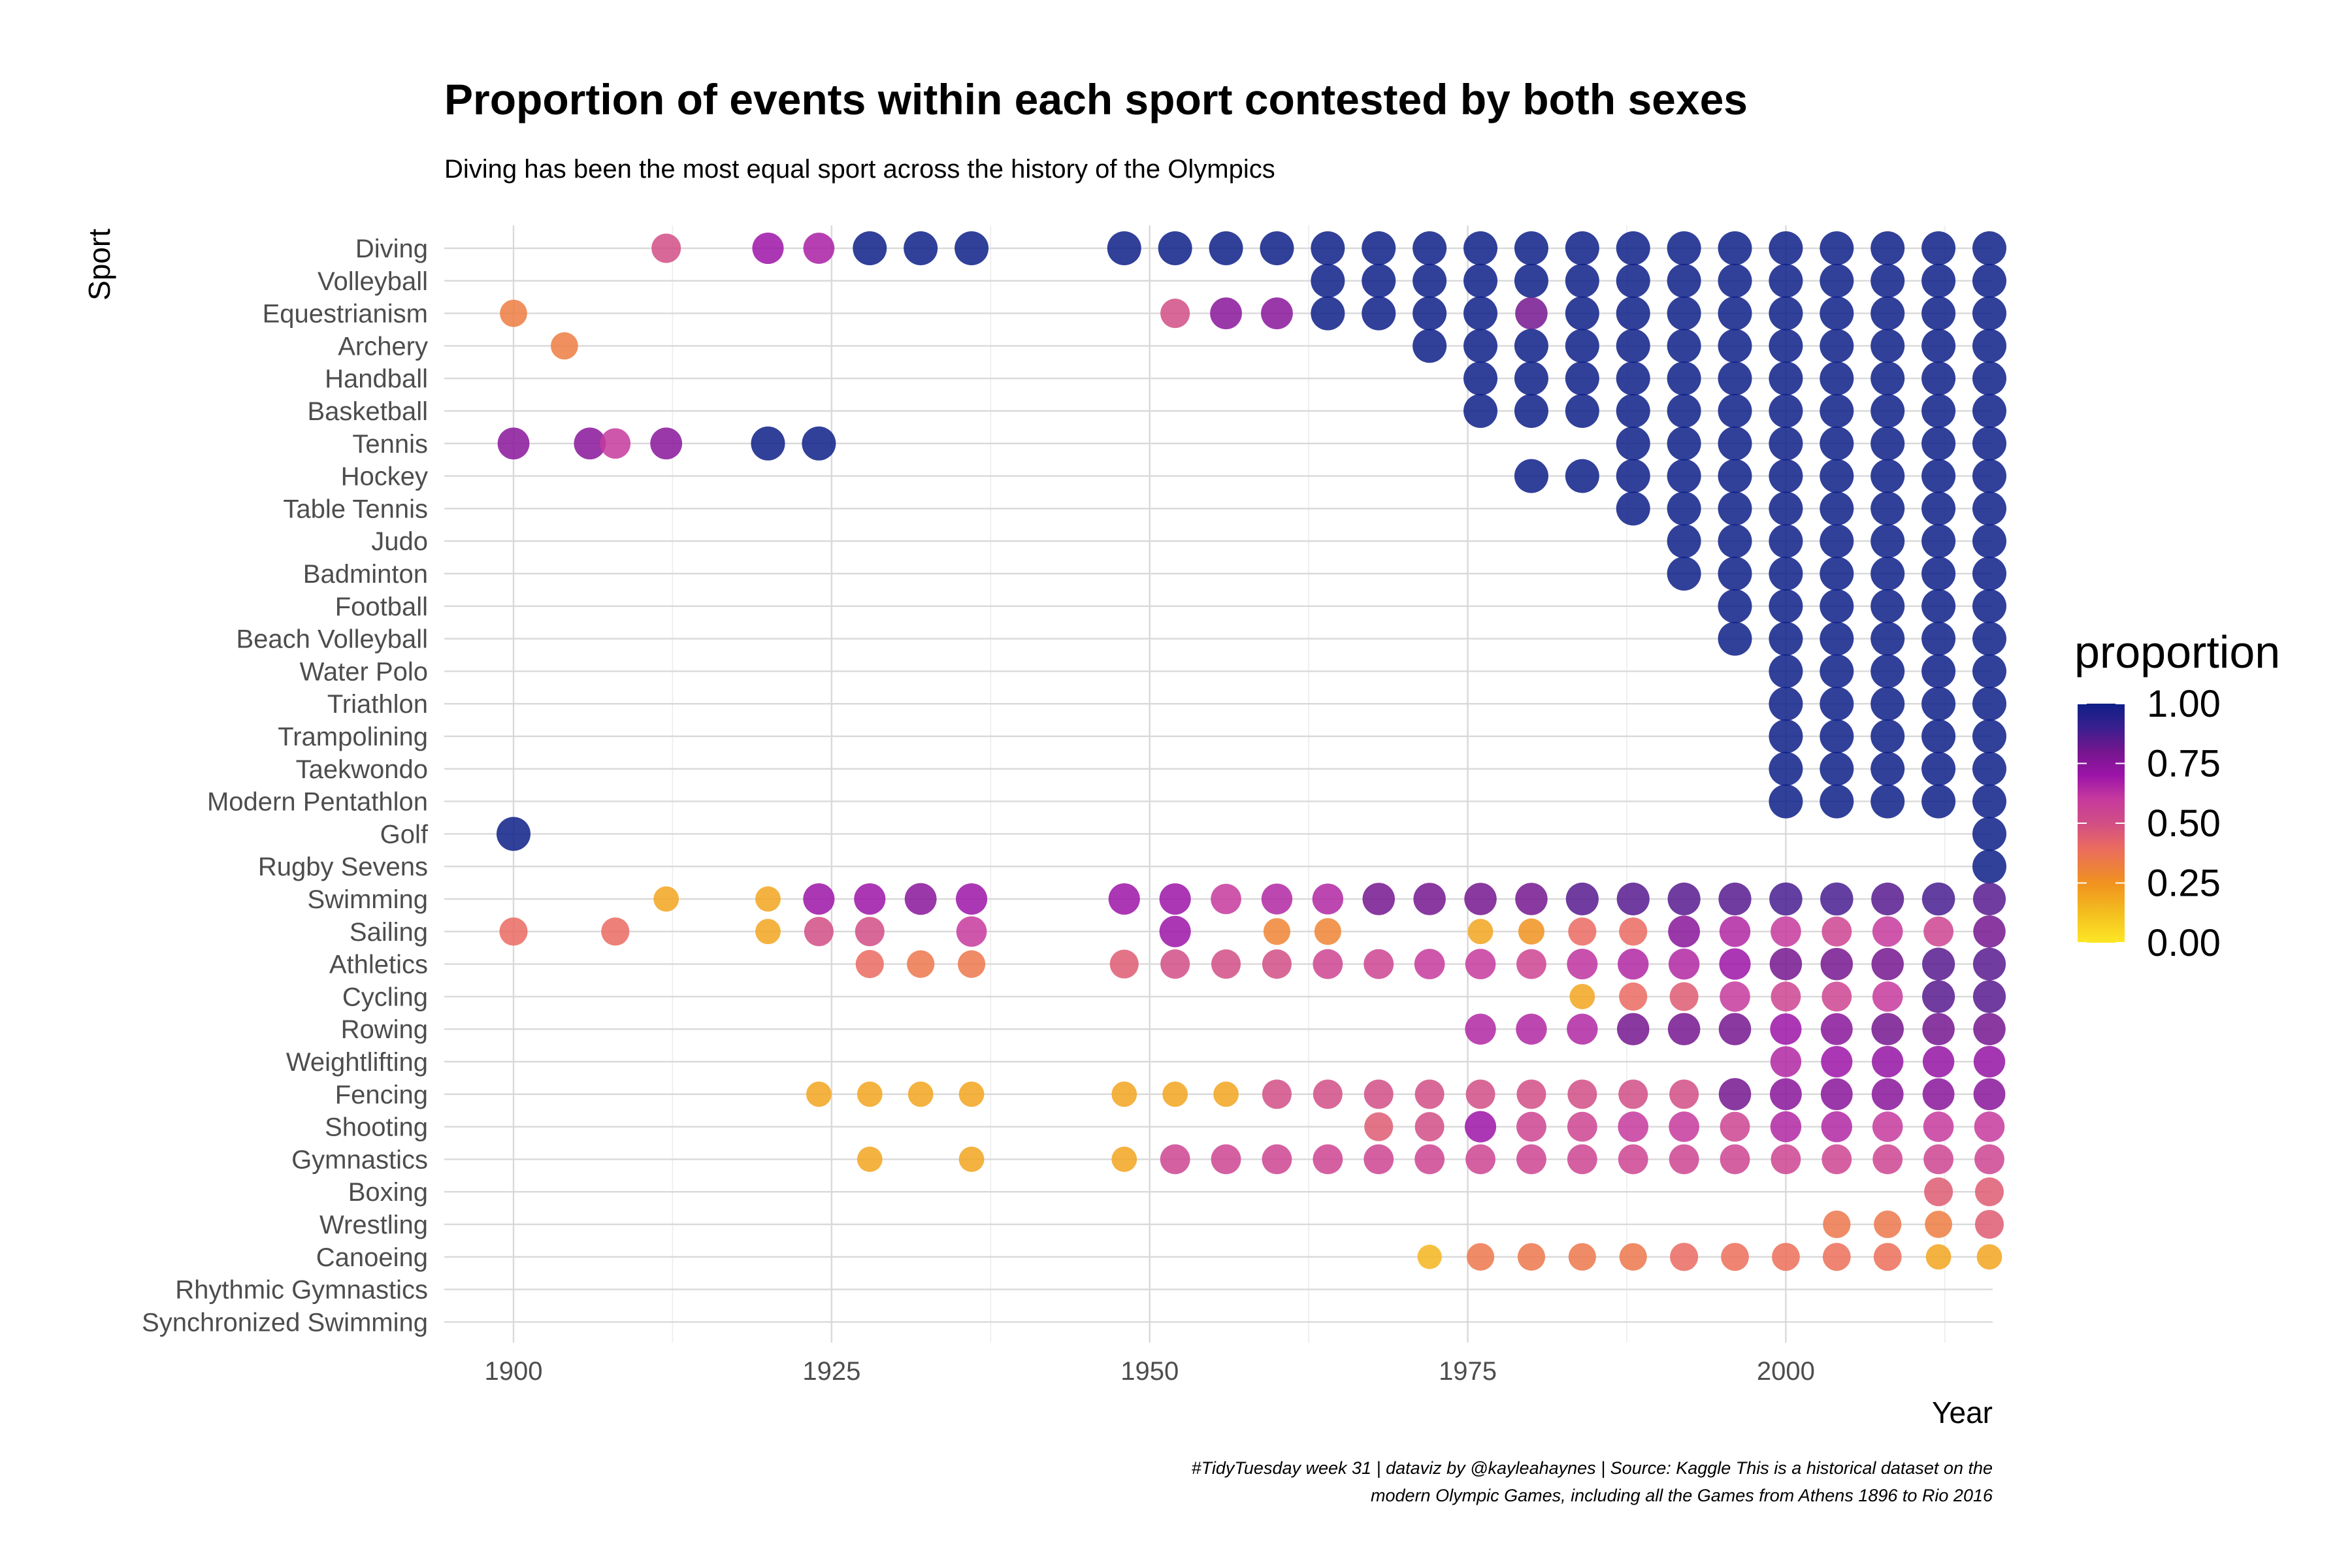  What do you see at coordinates (388, 1192) in the screenshot?
I see `y-tick-label: Boxing` at bounding box center [388, 1192].